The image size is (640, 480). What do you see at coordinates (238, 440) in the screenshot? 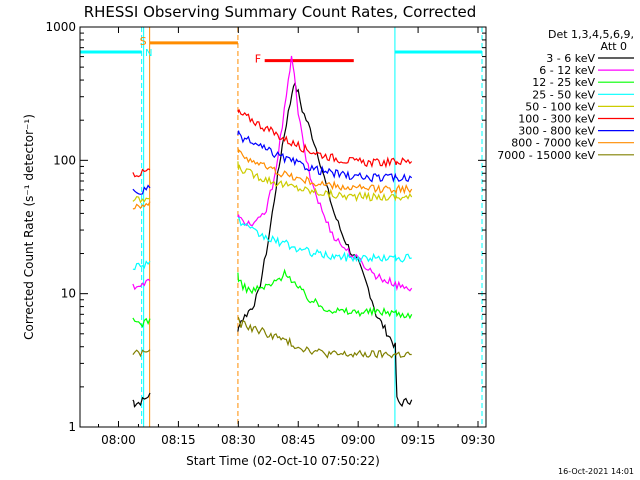
I see `x-tick-label-2: 08:30` at bounding box center [238, 440].